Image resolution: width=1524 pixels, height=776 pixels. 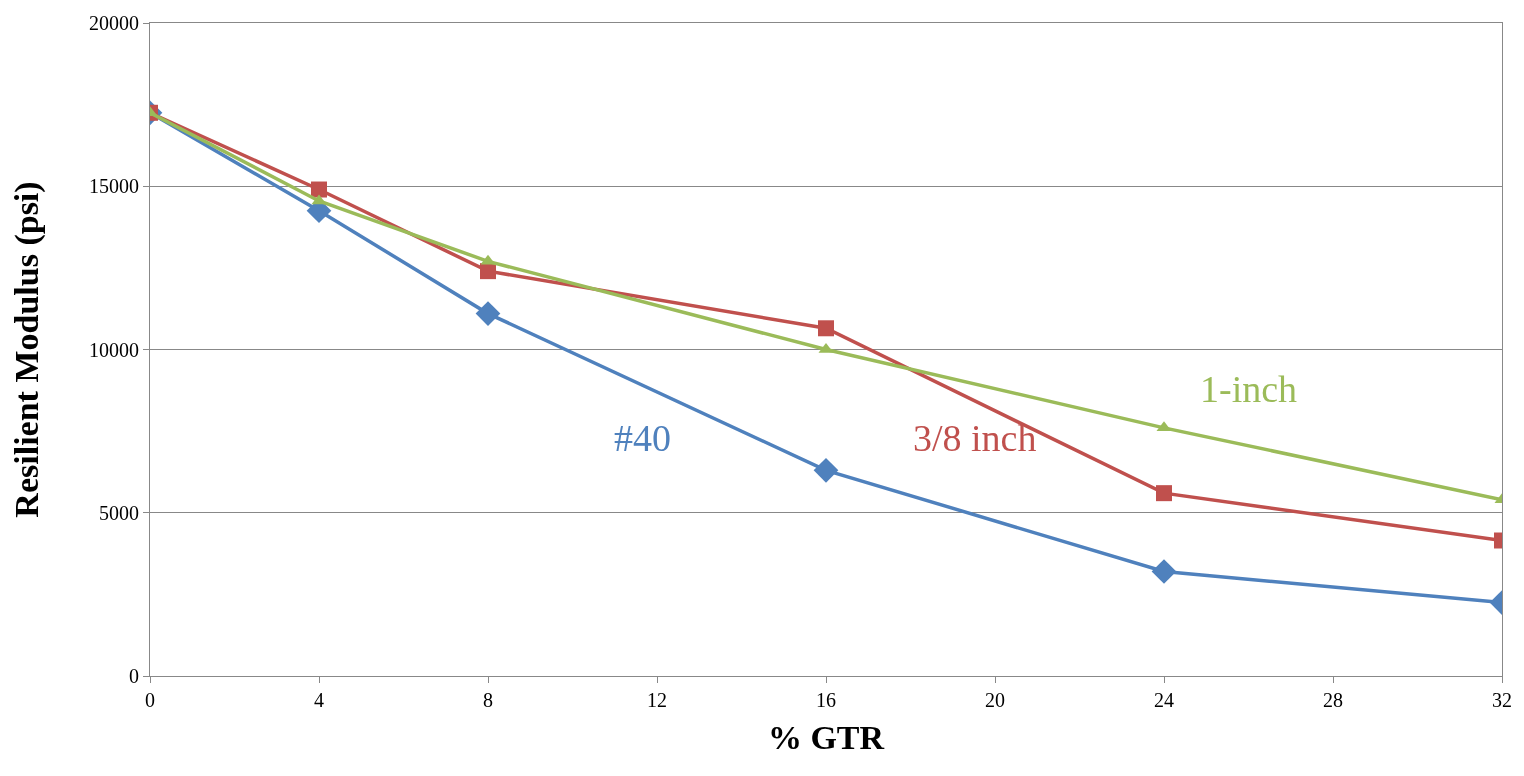 What do you see at coordinates (826, 700) in the screenshot?
I see `x-tick-label: 16` at bounding box center [826, 700].